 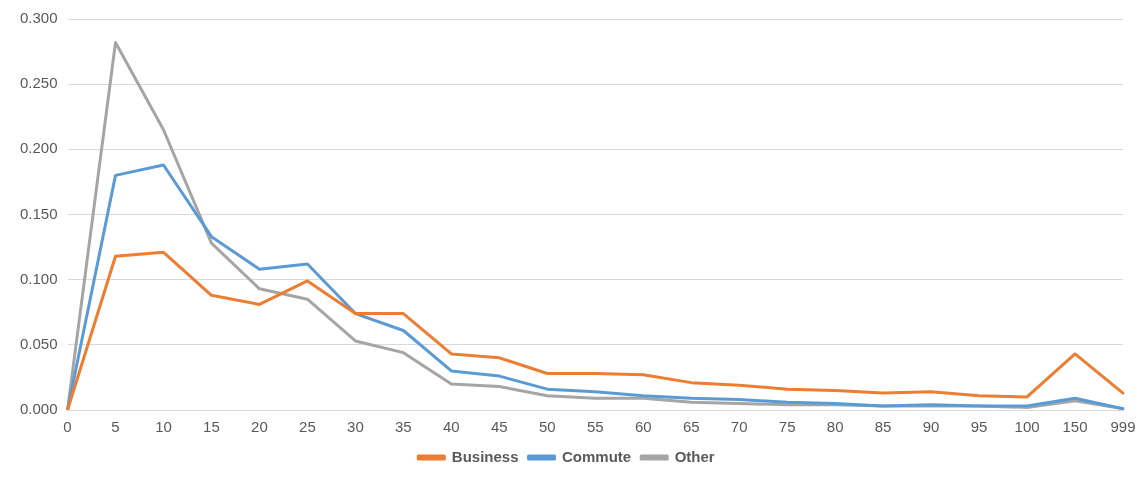 What do you see at coordinates (694, 456) in the screenshot?
I see `legend-label: Other` at bounding box center [694, 456].